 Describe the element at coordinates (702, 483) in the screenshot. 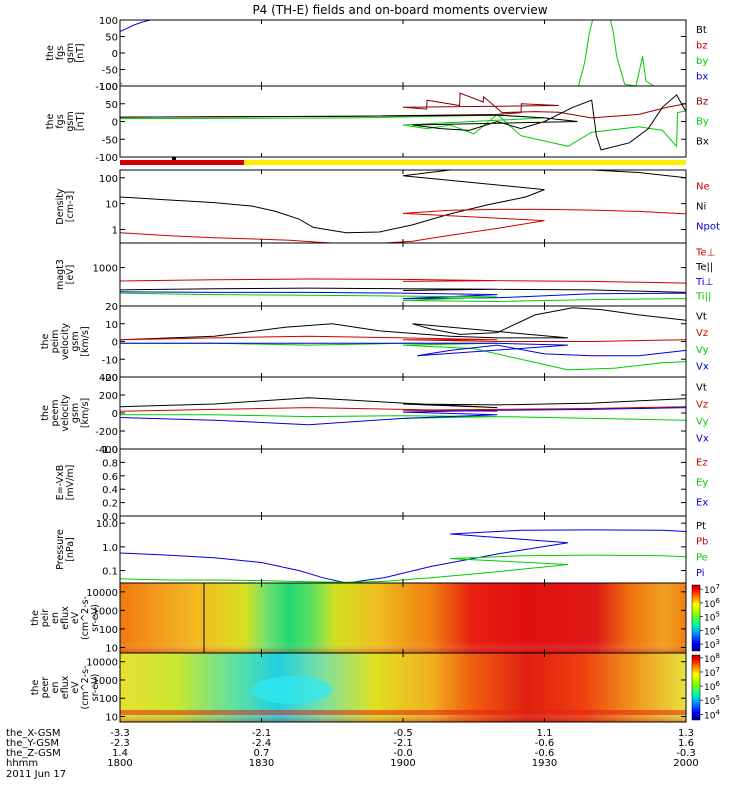

I see `legend-entry: Ey` at that location.